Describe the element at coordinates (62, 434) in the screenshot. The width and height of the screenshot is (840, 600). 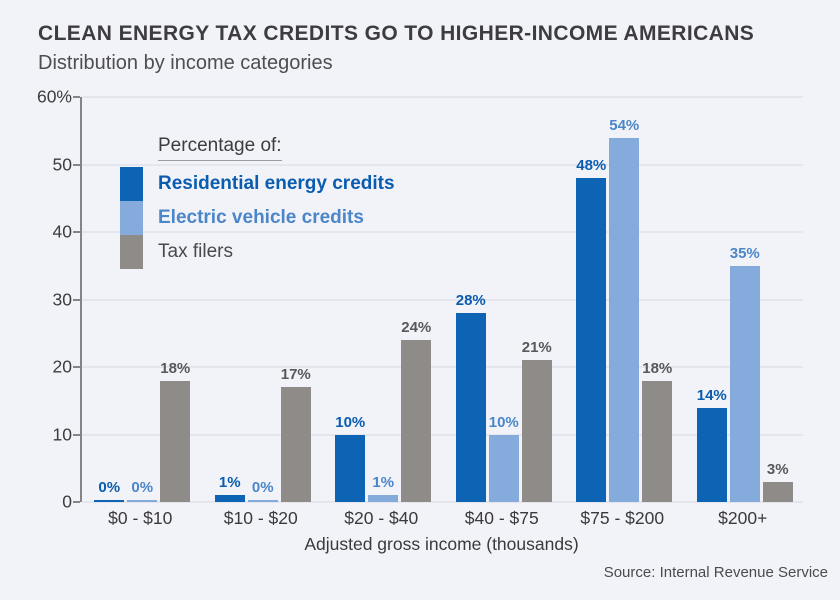
I see `y-tick-label: 10` at that location.